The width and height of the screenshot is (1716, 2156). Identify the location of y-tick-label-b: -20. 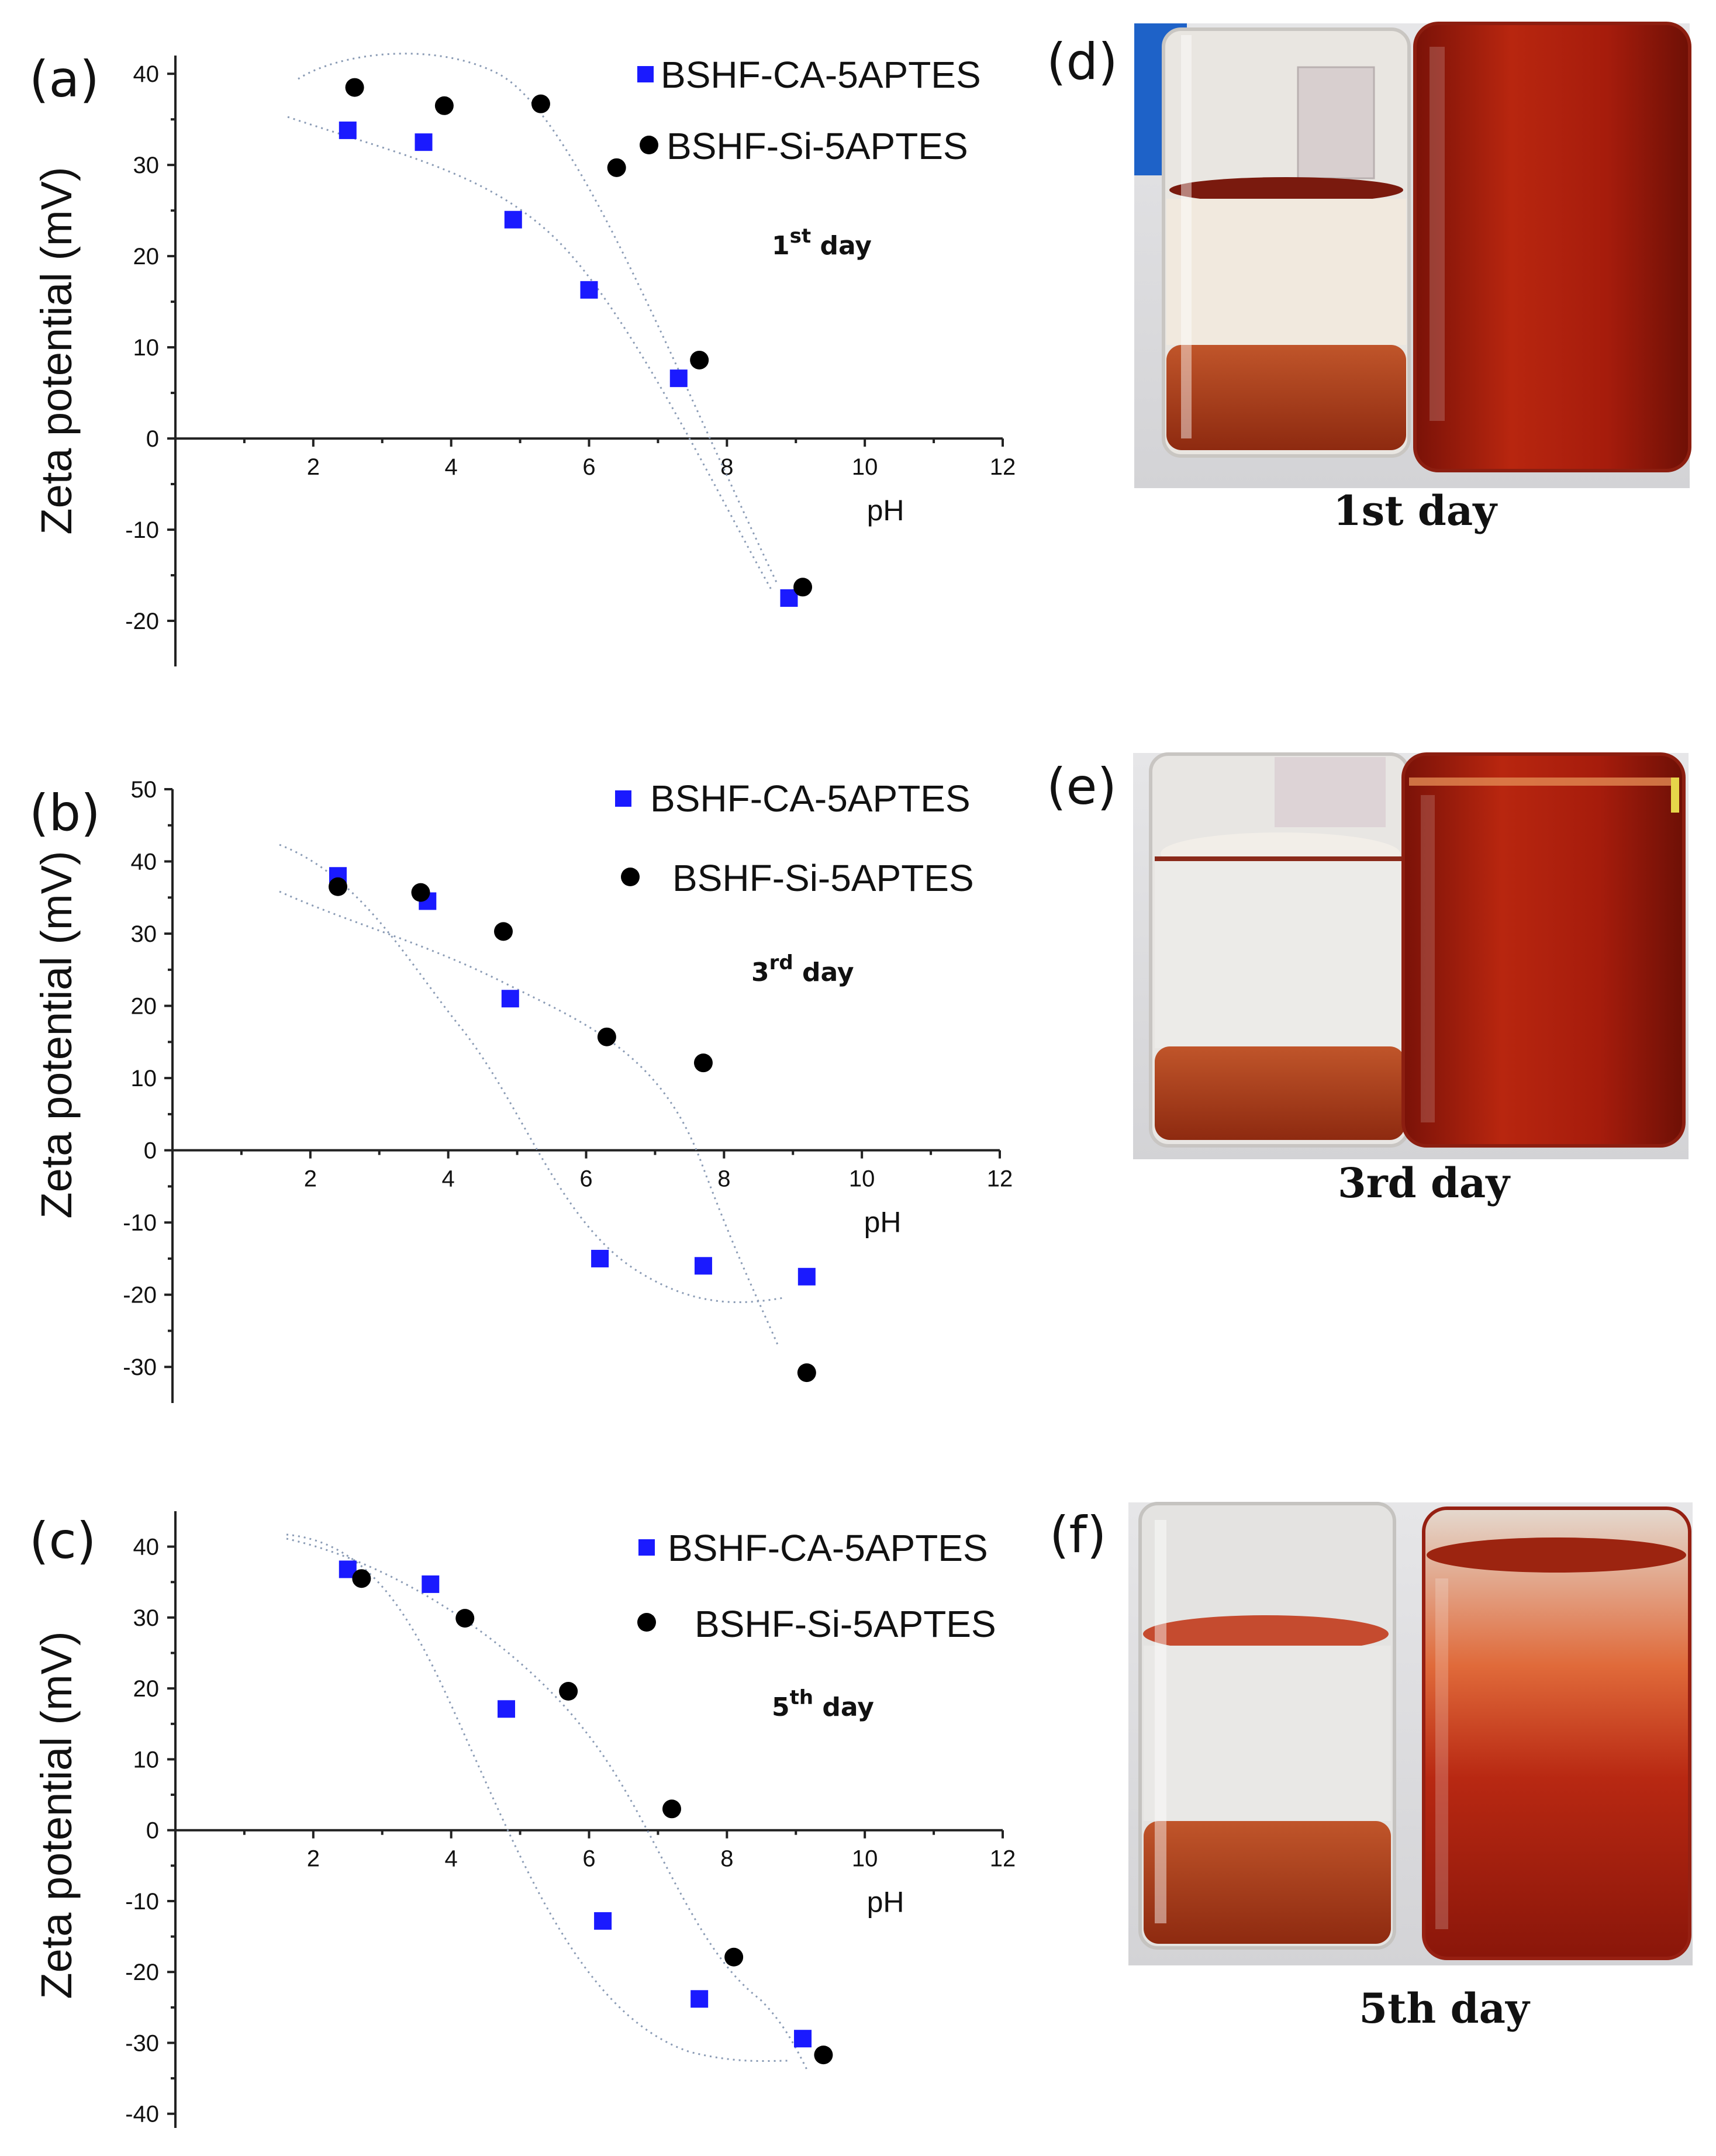
(140, 1295).